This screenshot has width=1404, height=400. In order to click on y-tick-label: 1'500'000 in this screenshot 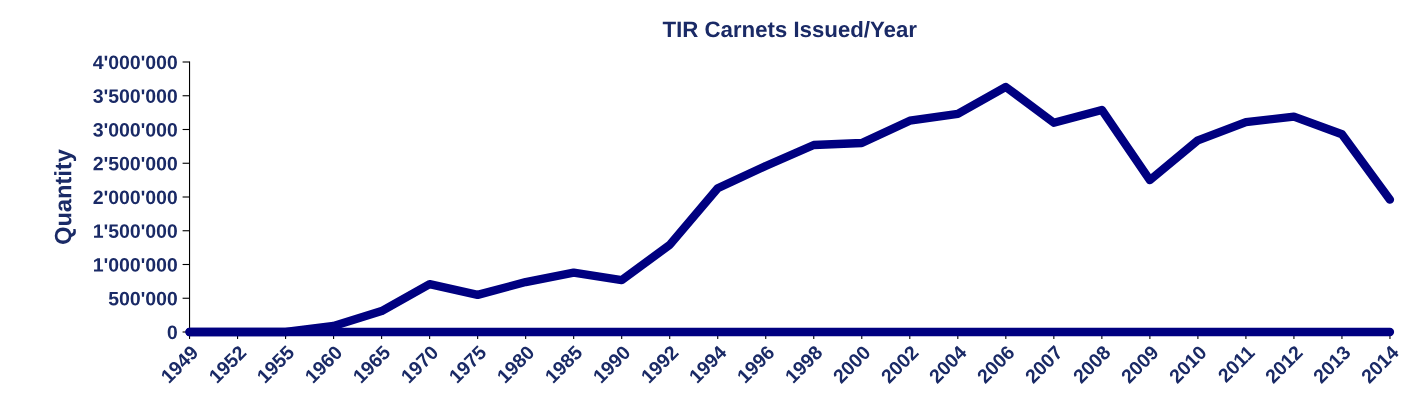, I will do `click(135, 231)`.